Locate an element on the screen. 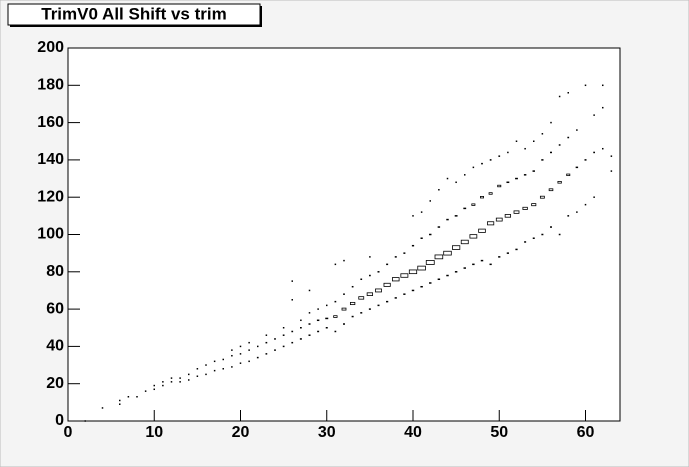 Image resolution: width=689 pixels, height=467 pixels. x-tick-label: 60 is located at coordinates (586, 432).